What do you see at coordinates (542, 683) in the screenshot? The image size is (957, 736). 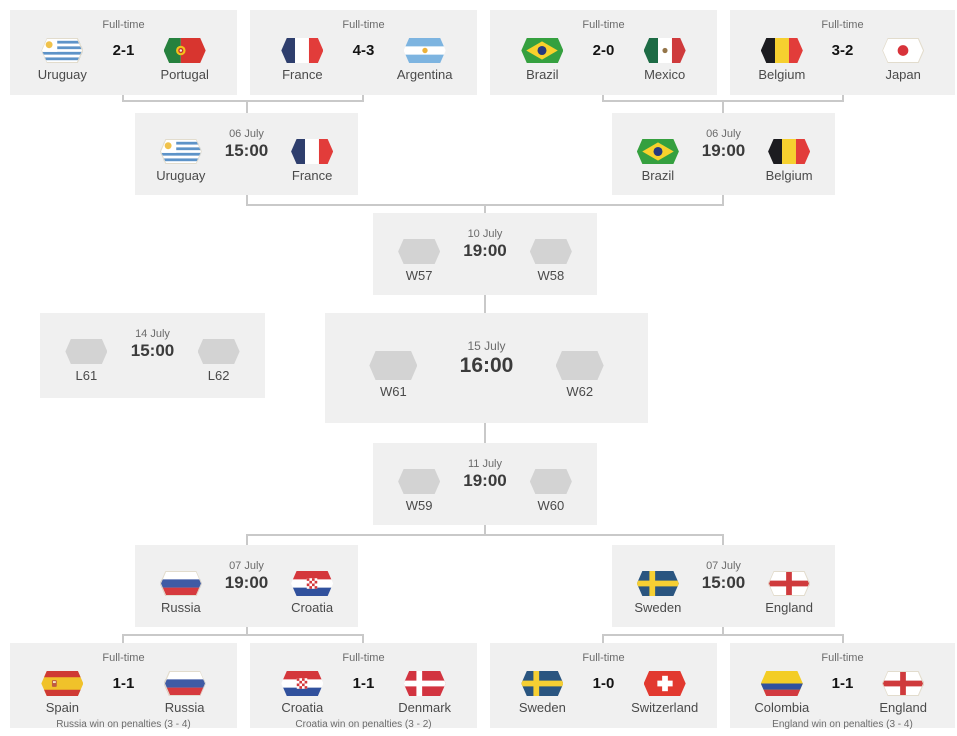 I see `sweden-flag-icon` at bounding box center [542, 683].